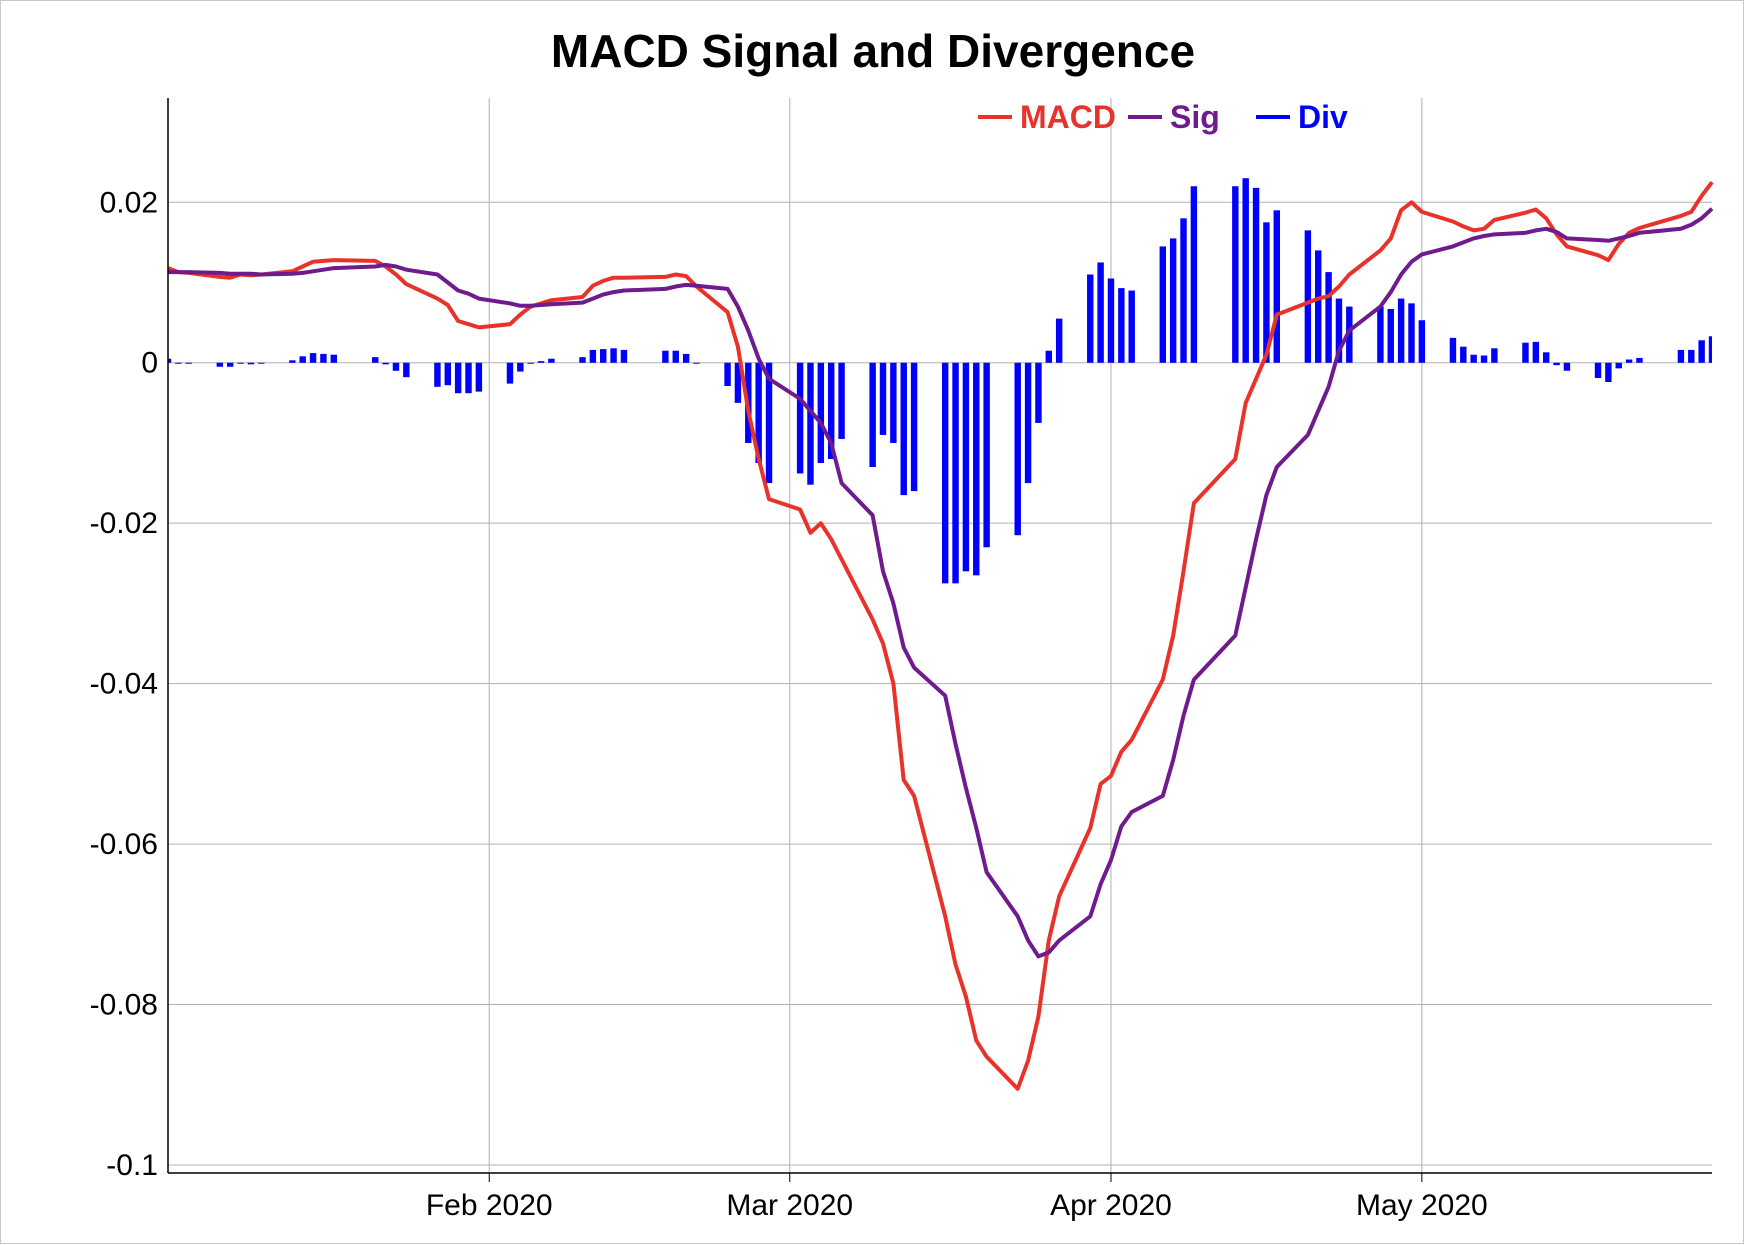  Describe the element at coordinates (1163, 117) in the screenshot. I see `legend: MACD Sig Div` at that location.